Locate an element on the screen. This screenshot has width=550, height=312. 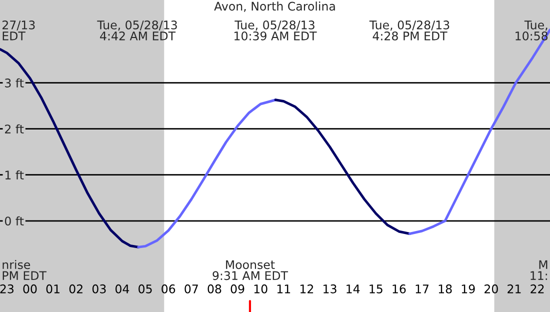
x-tick-label: 22 is located at coordinates (537, 289).